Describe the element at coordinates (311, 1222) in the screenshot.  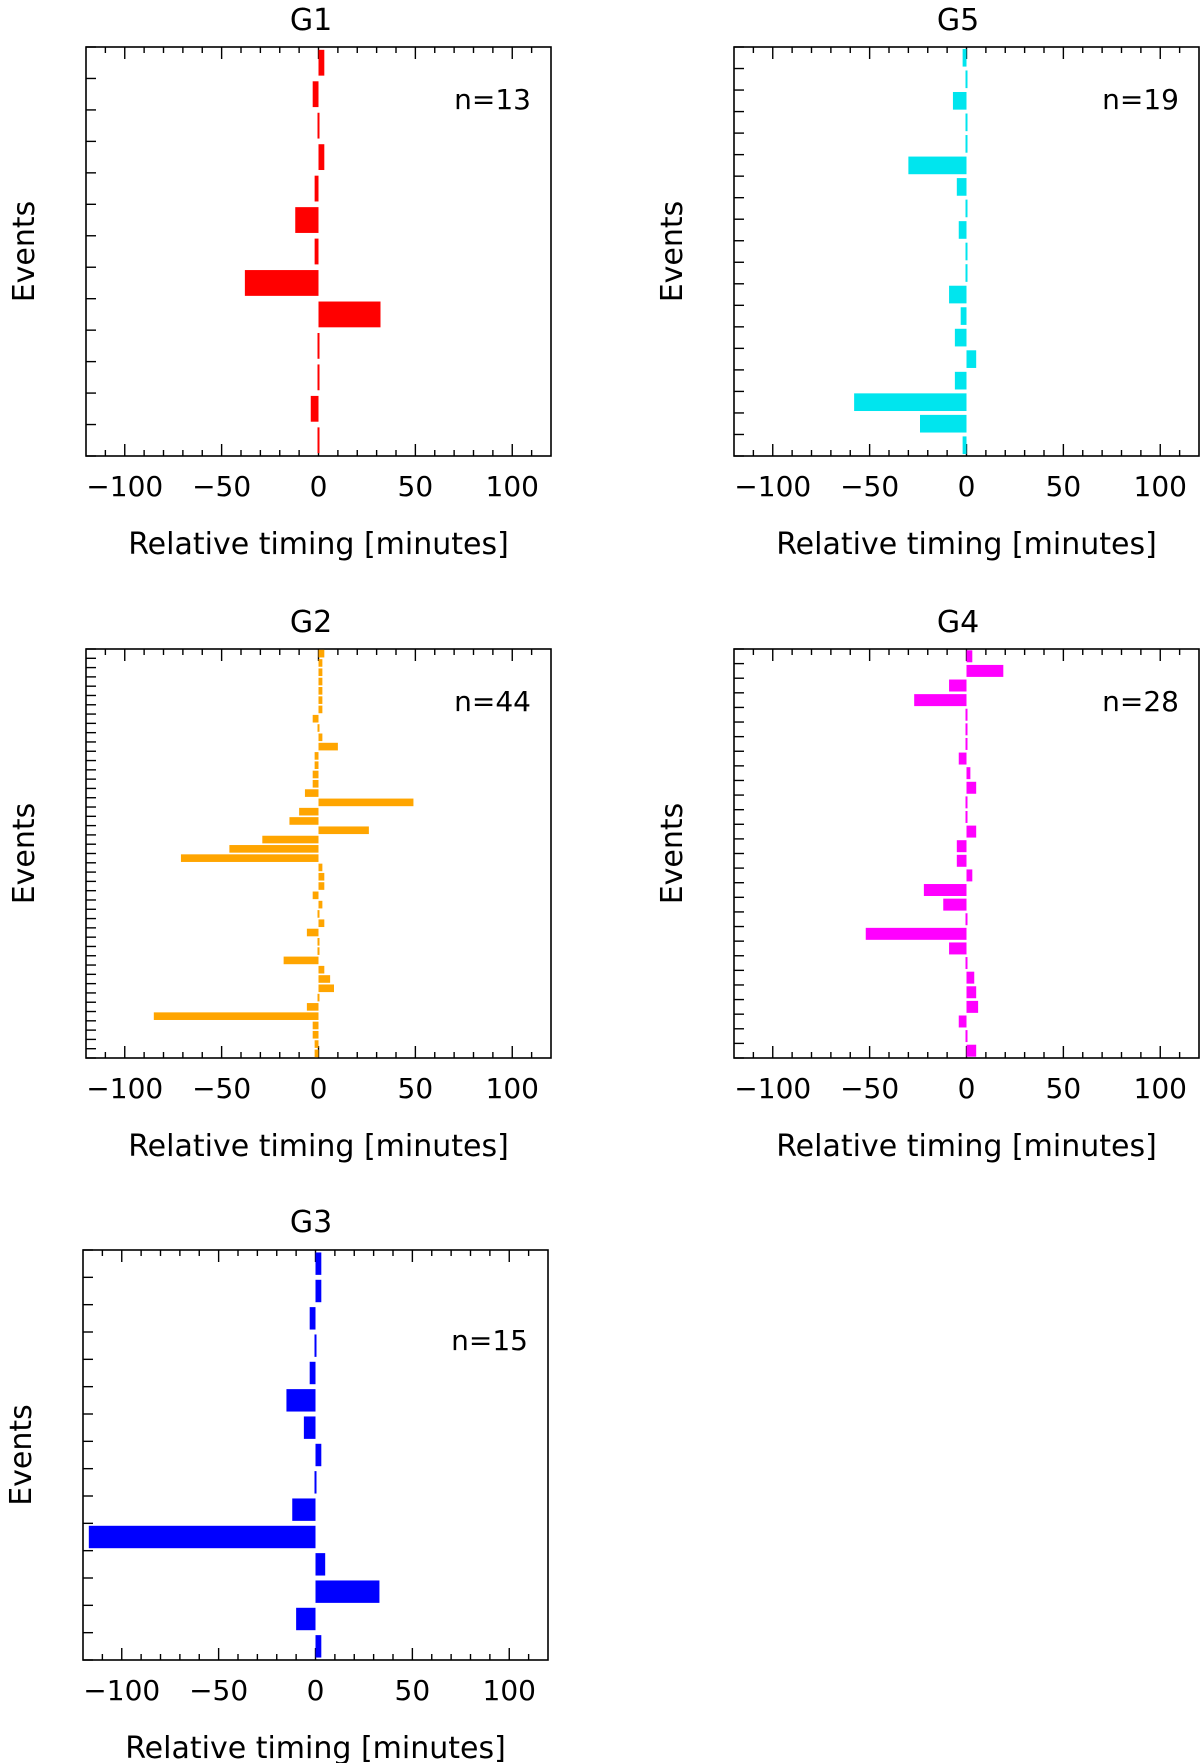
I see `panel-title: G3` at that location.